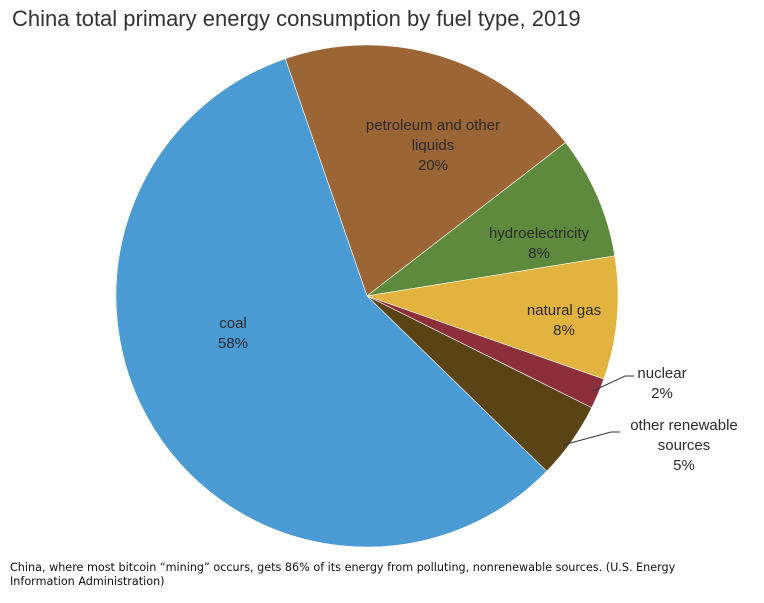  Describe the element at coordinates (661, 383) in the screenshot. I see `slice-label-nuclear: nuclear 2%` at that location.